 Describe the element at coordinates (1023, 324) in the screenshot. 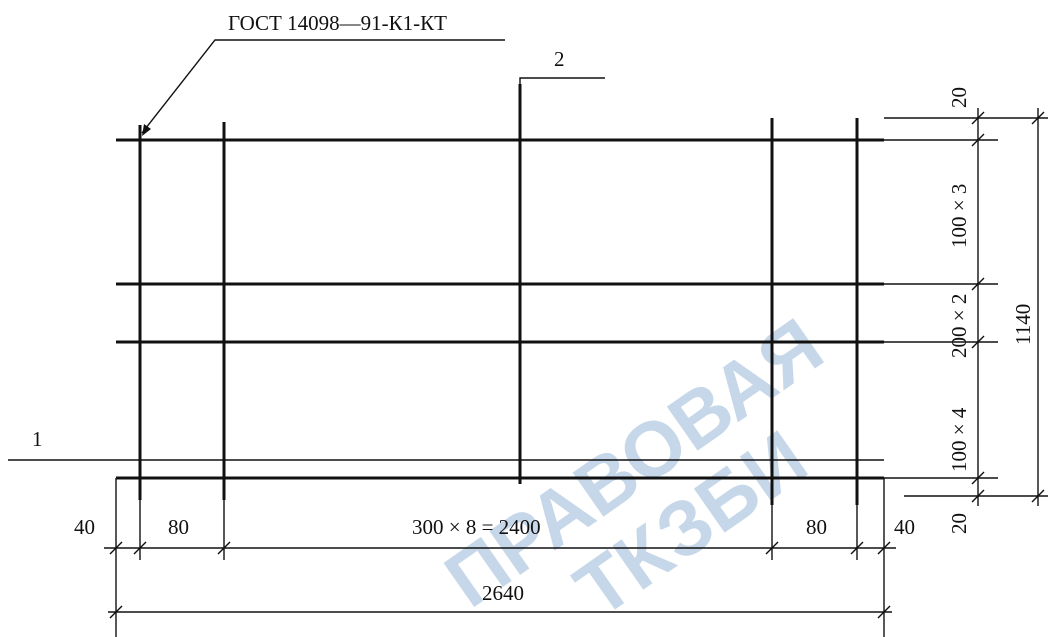

I see `dim-total-height: 1140` at that location.